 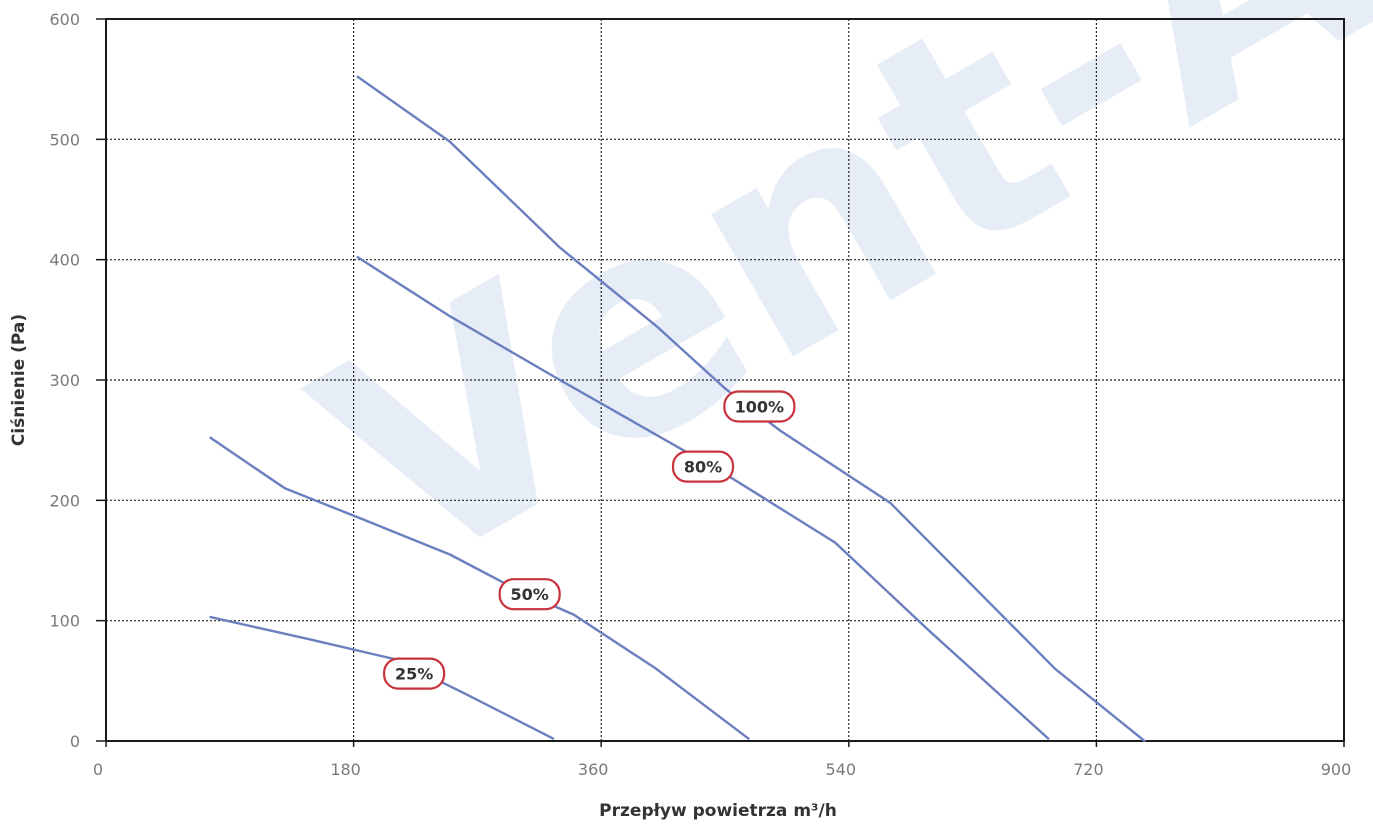 I want to click on series-line-25-percent, so click(x=382, y=677).